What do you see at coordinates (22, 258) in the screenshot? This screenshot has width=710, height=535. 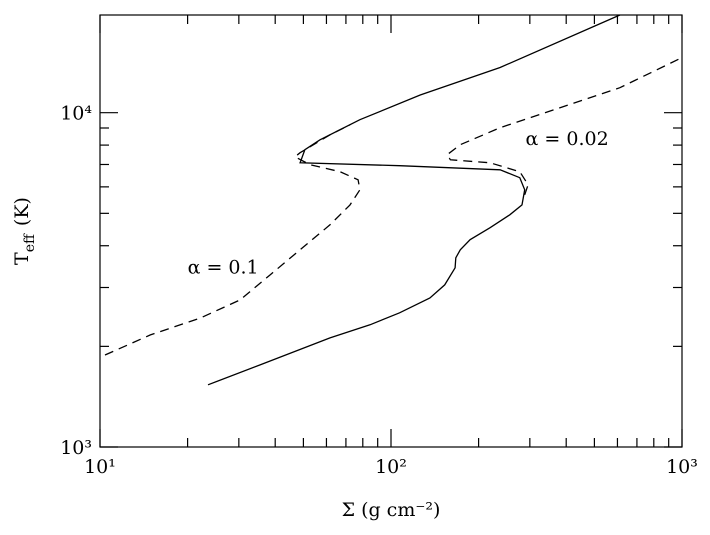 I see `y-label-main: T` at bounding box center [22, 258].